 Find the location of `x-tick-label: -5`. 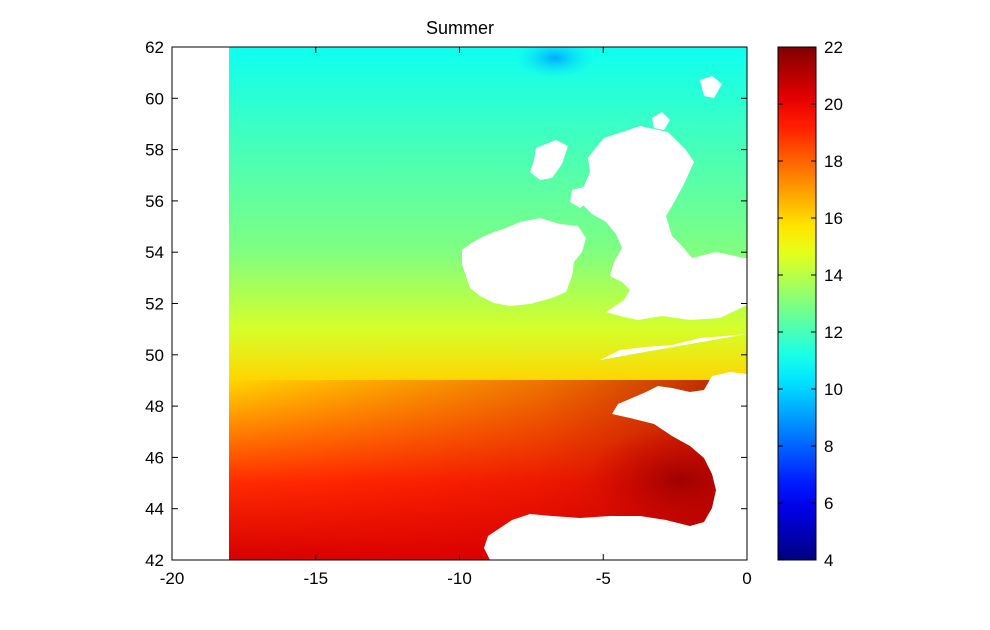

x-tick-label: -5 is located at coordinates (603, 578).